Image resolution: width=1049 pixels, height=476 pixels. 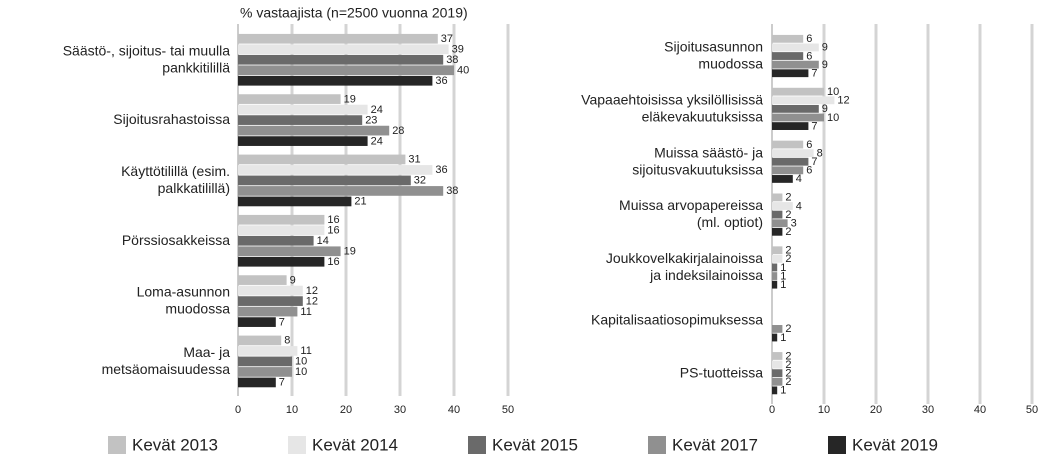 I want to click on value-label: 4, so click(x=799, y=206).